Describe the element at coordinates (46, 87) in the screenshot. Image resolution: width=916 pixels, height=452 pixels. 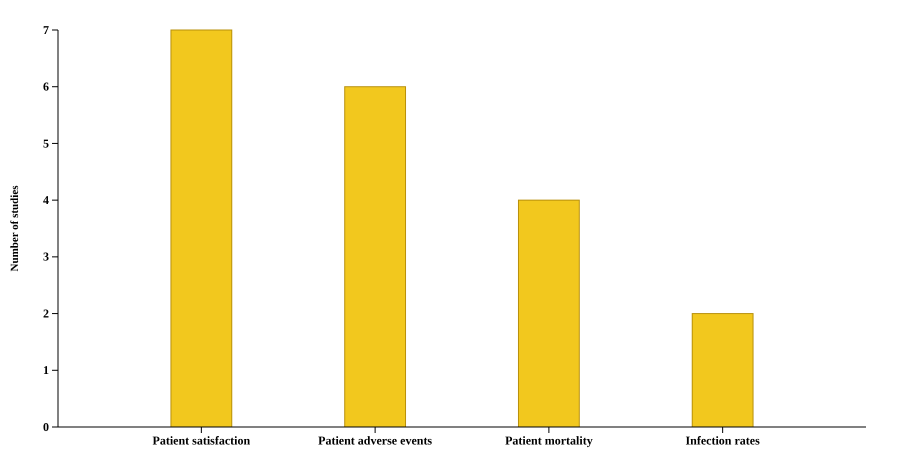
I see `y-tick-label: 6` at that location.